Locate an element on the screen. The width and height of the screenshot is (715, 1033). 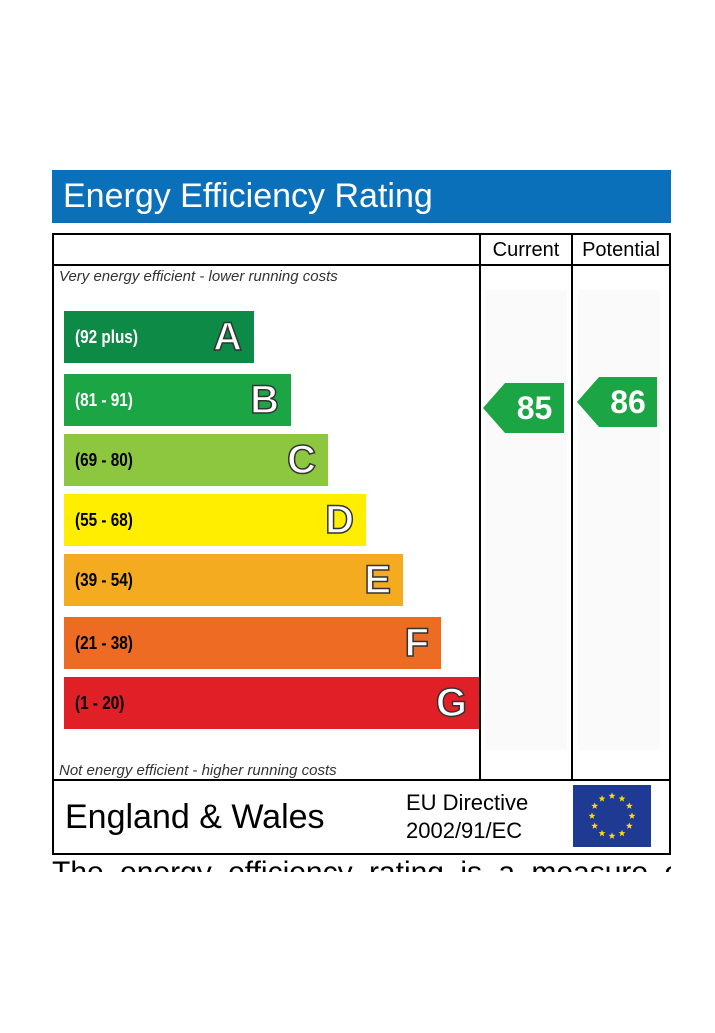
page-title: Energy Efficiency Rating is located at coordinates (248, 196).